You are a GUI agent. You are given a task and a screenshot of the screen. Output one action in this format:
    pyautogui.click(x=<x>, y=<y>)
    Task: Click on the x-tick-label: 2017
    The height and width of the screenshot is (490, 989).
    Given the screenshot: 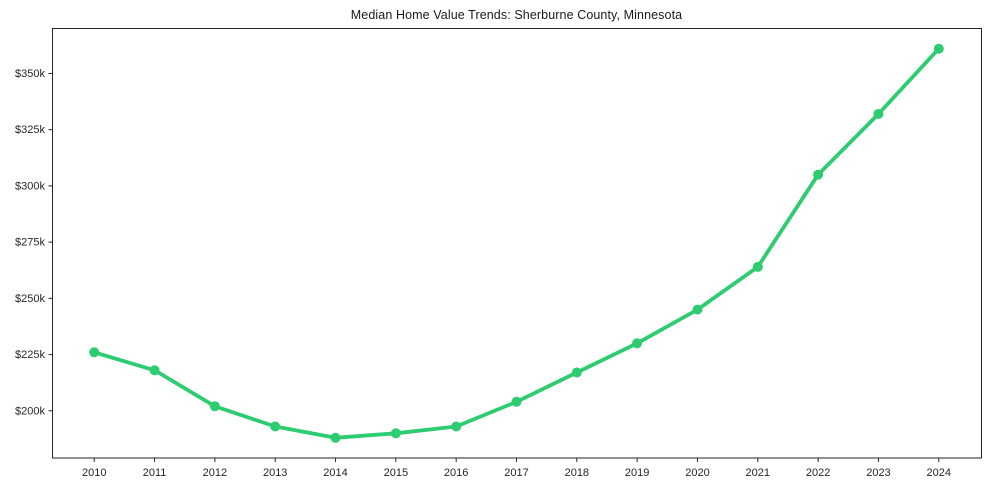 What is the action you would take?
    pyautogui.click(x=516, y=473)
    